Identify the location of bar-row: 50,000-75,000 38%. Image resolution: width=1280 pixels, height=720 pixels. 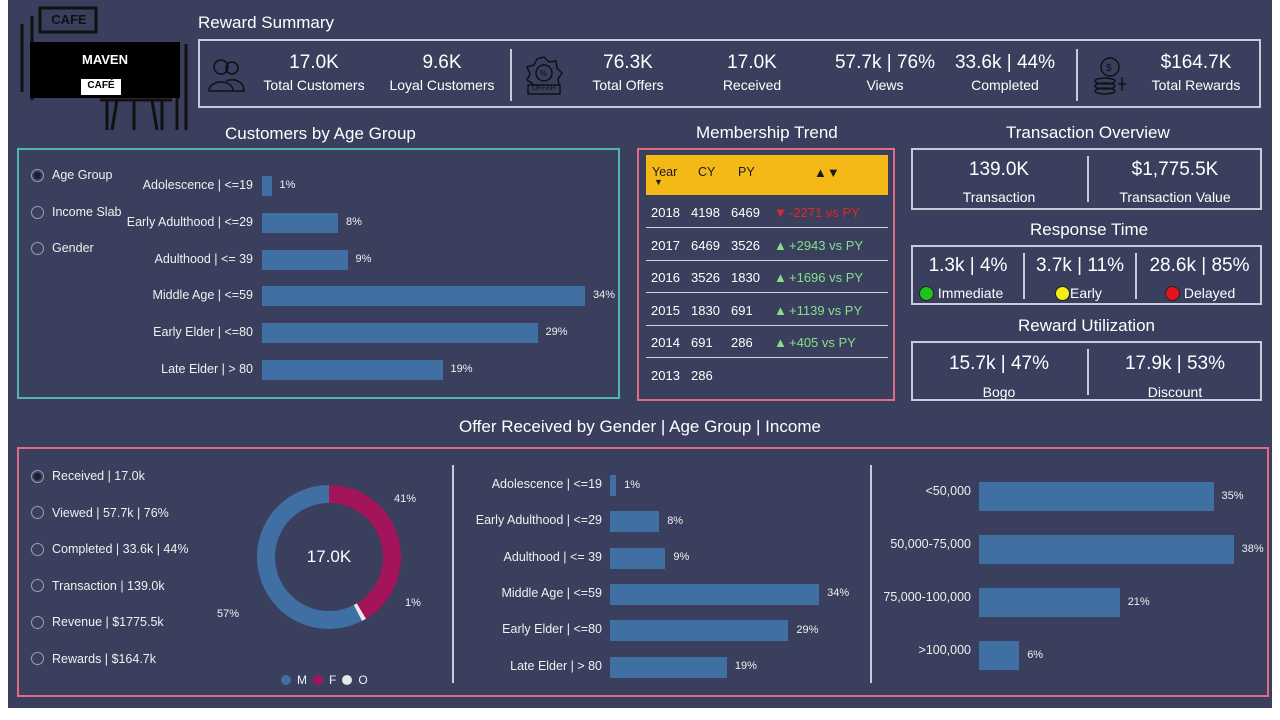
(1069, 549).